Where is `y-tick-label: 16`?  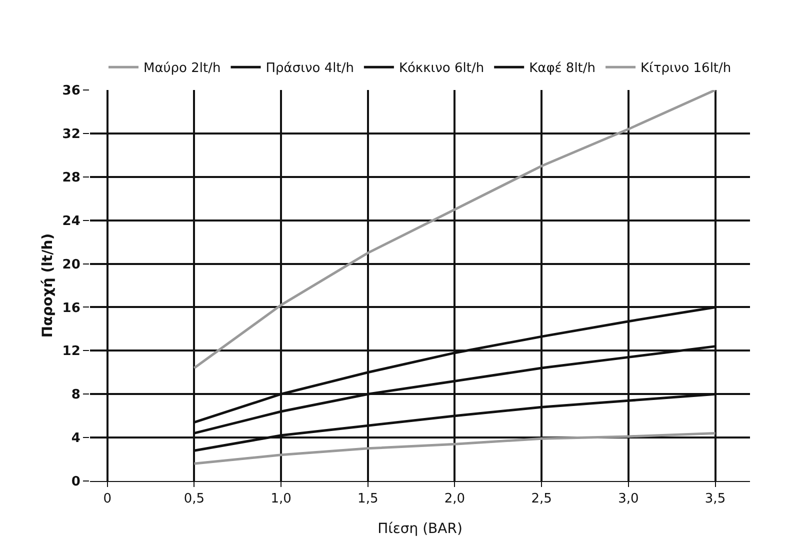 y-tick-label: 16 is located at coordinates (71, 308).